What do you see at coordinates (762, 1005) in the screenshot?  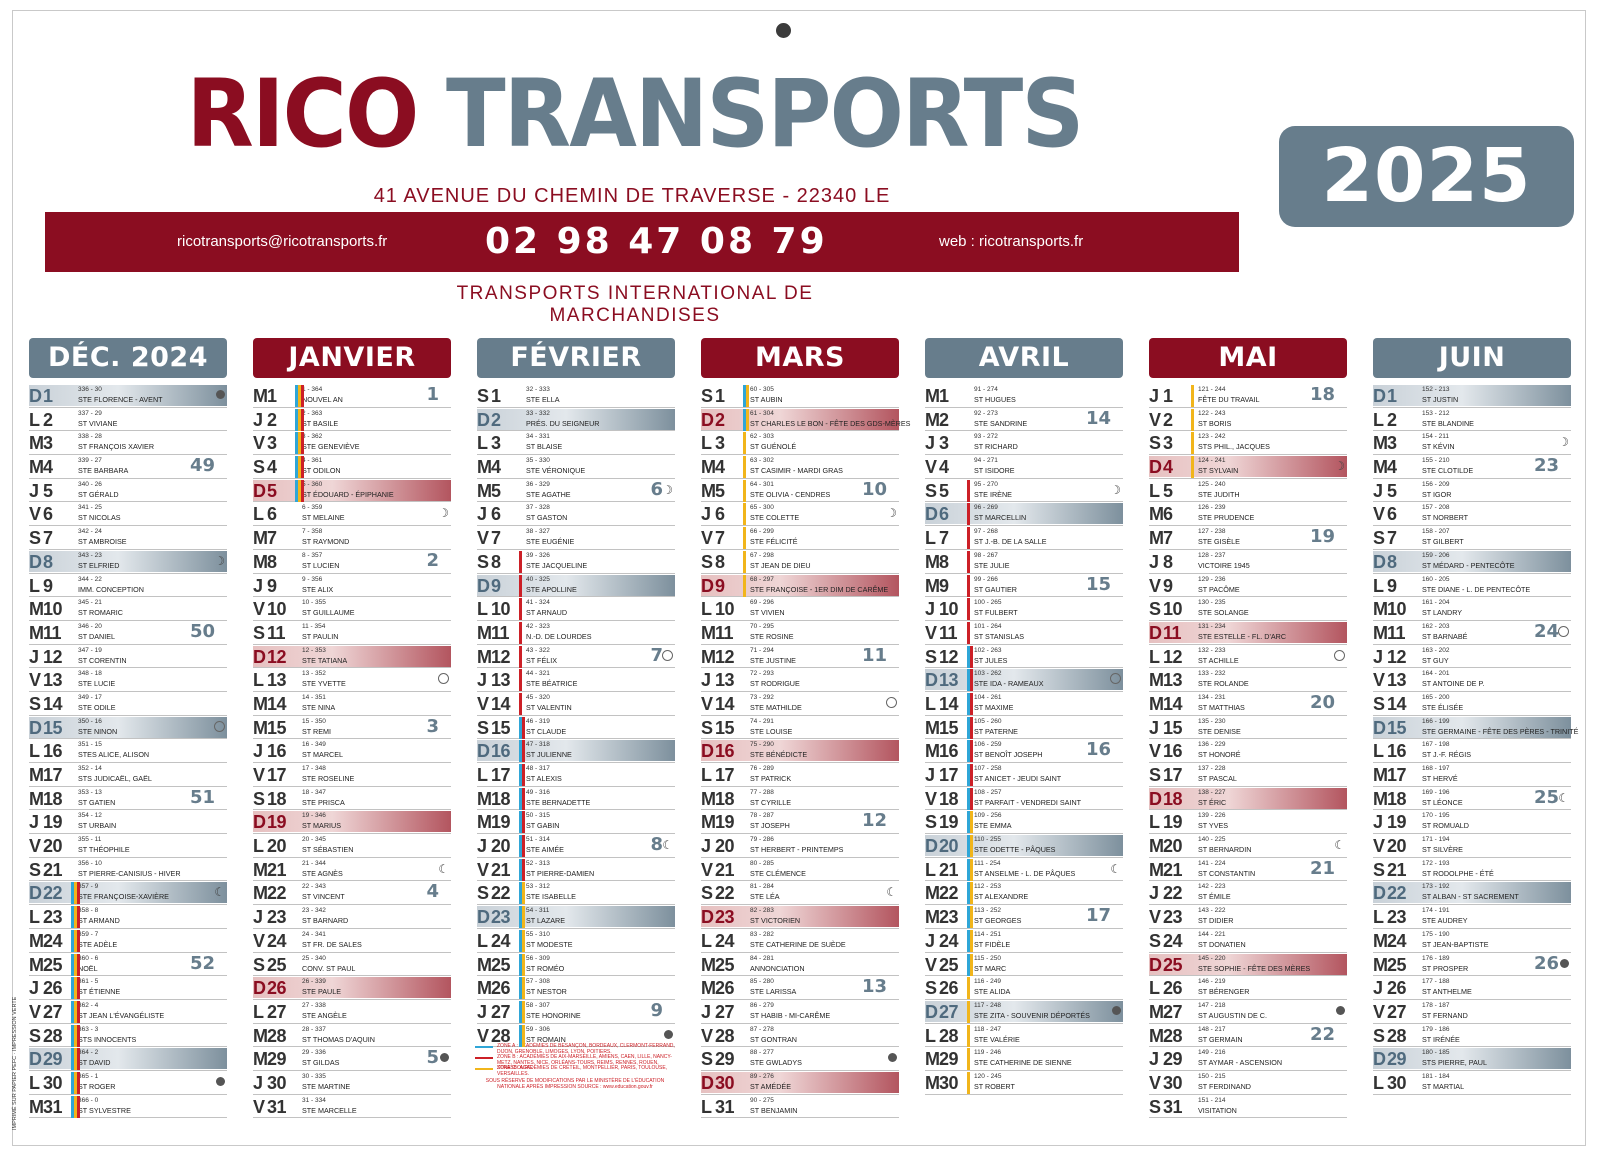 I see `day-of-year: 86 - 279` at bounding box center [762, 1005].